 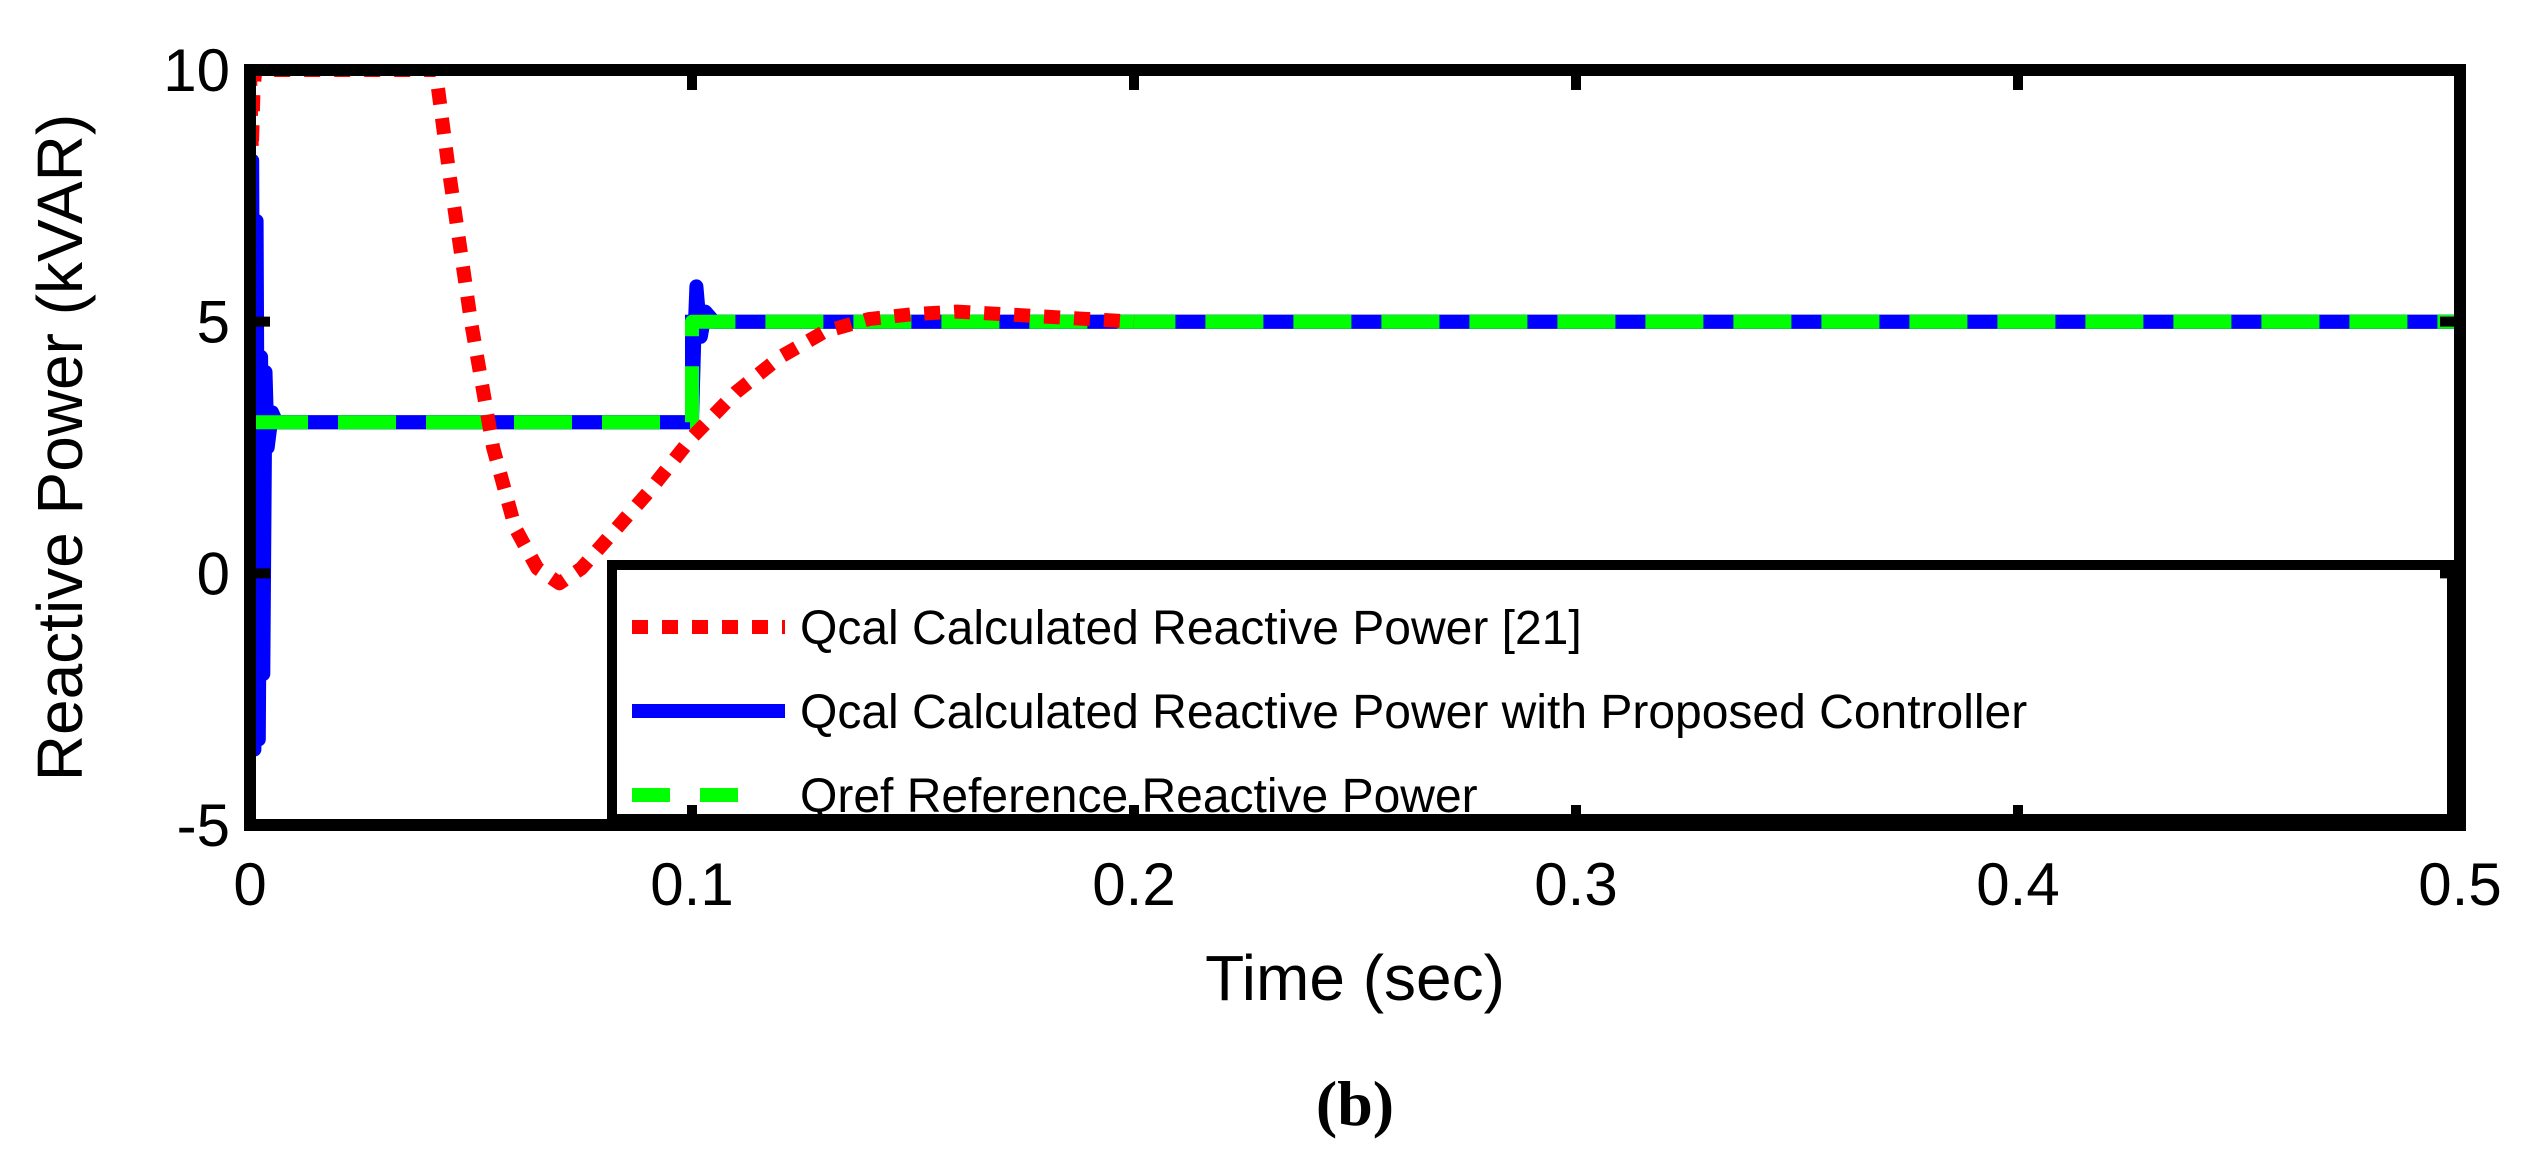 What do you see at coordinates (1575, 884) in the screenshot?
I see `x-tick-label: 0.3` at bounding box center [1575, 884].